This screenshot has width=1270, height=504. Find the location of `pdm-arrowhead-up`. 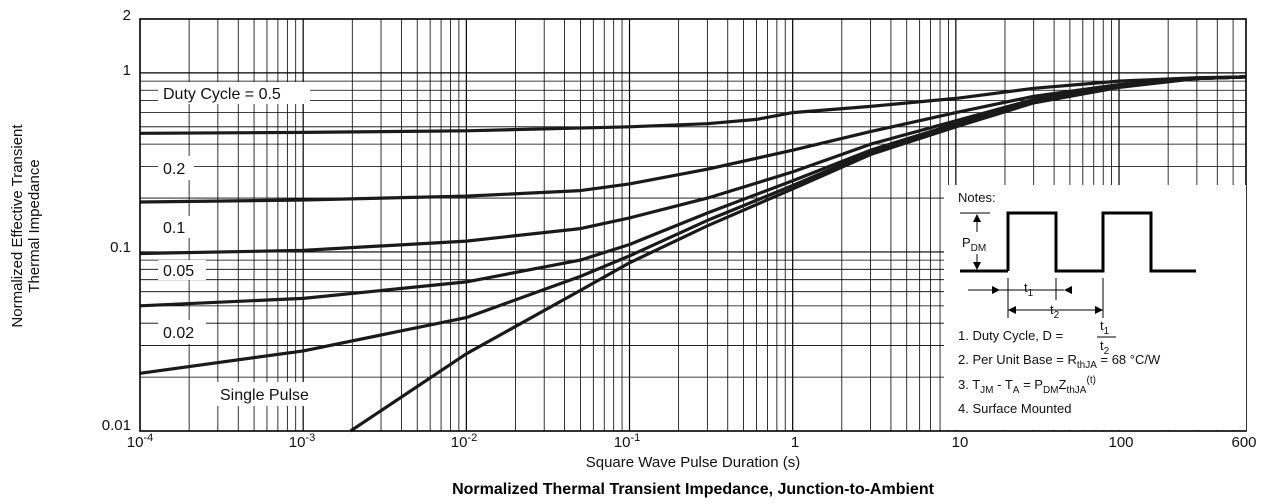

pdm-arrowhead-up is located at coordinates (977, 218).